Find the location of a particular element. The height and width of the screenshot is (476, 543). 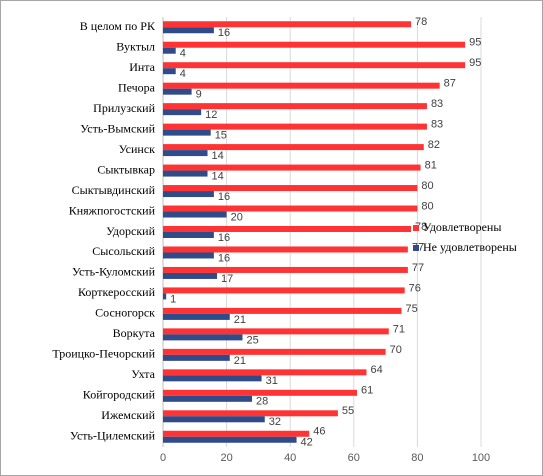

y-tick-label: Усть-Цилемский is located at coordinates (113, 436).